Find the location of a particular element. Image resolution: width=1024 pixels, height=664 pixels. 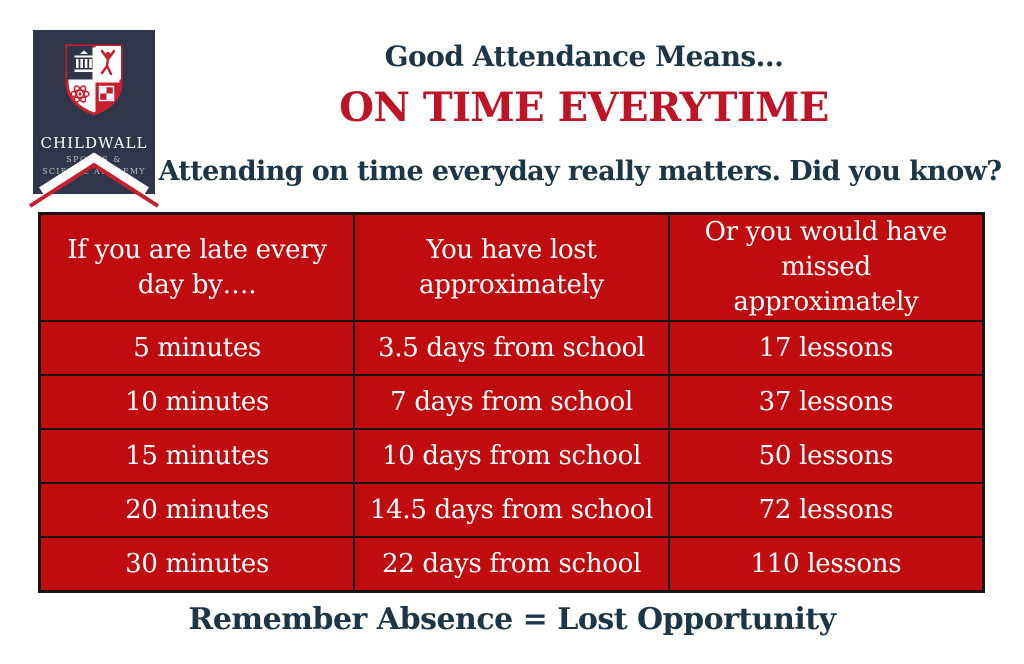

cell-lessons-missed: 17 lessons is located at coordinates (826, 348).